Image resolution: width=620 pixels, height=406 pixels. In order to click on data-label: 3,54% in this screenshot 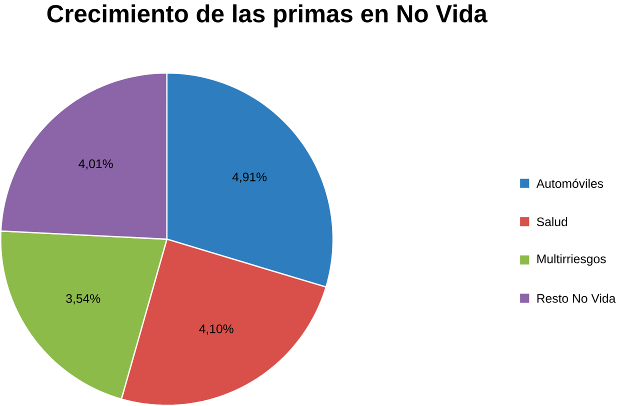, I will do `click(83, 299)`.